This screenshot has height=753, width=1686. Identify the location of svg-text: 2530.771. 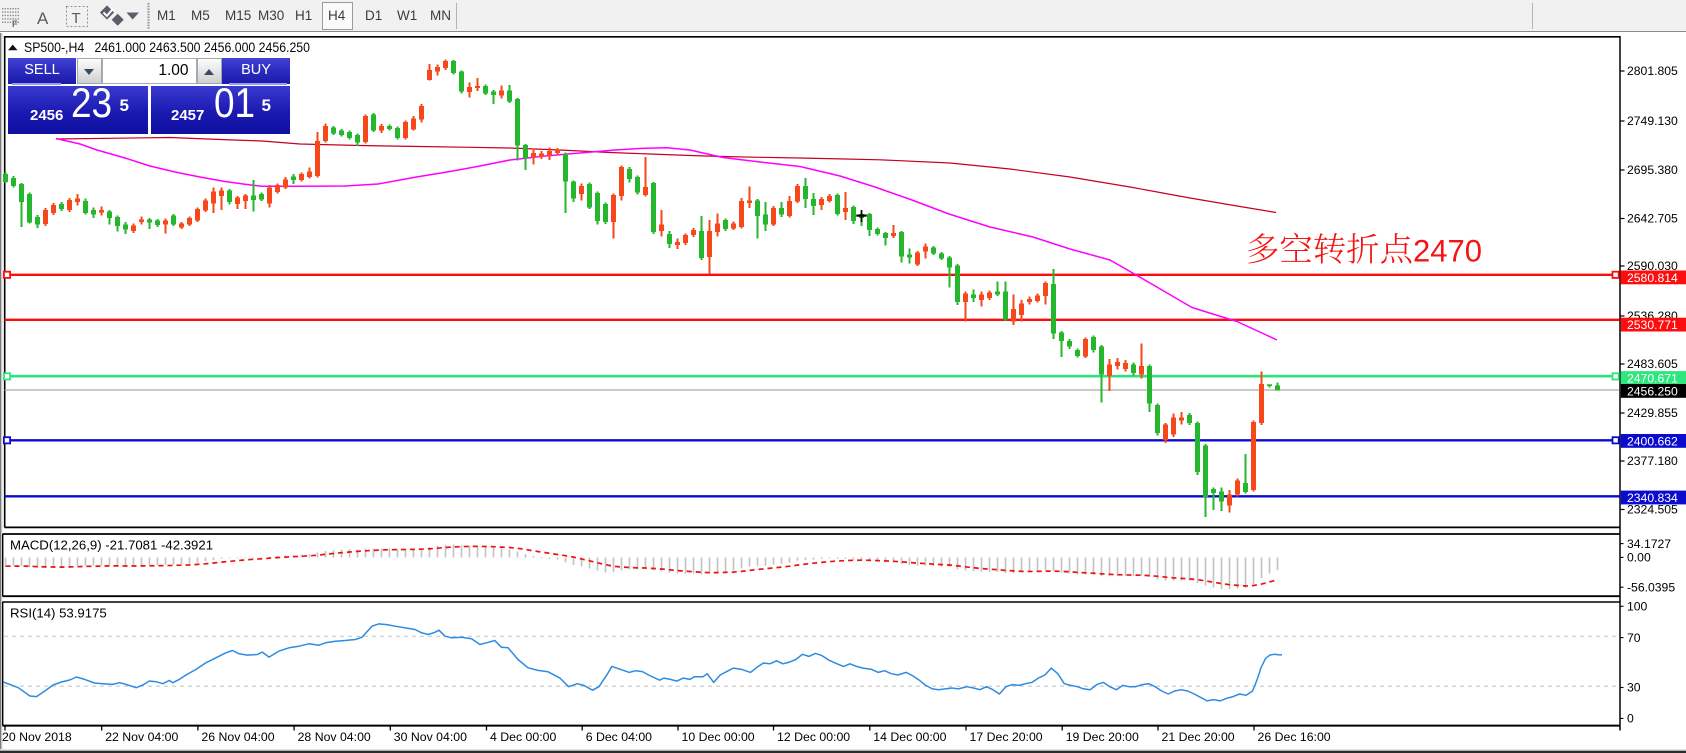
(1652, 325).